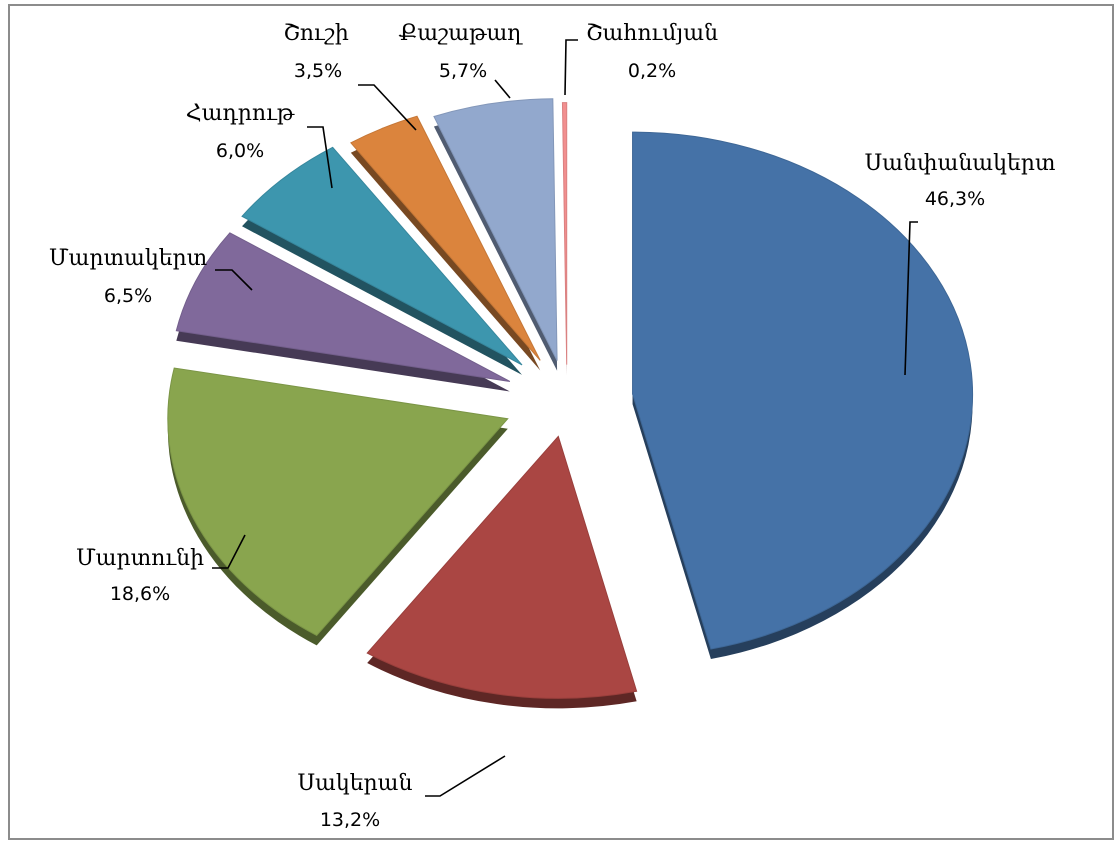 Image resolution: width=1116 pixels, height=843 pixels. Describe the element at coordinates (955, 199) in the screenshot. I see `slice-percent-0: 46,3%` at that location.